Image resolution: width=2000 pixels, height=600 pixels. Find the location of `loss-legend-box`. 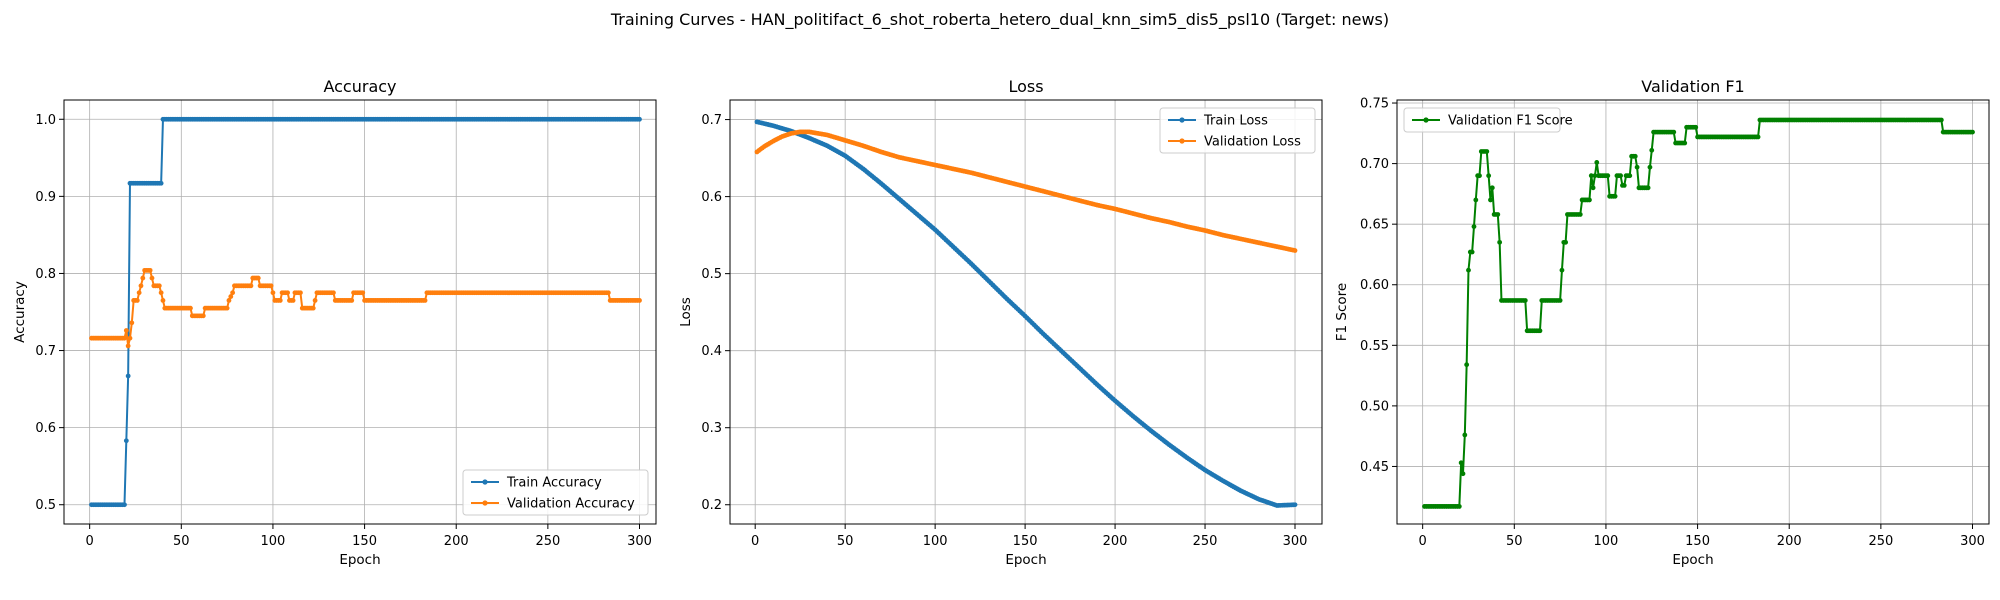

loss-legend-box is located at coordinates (1237, 130).